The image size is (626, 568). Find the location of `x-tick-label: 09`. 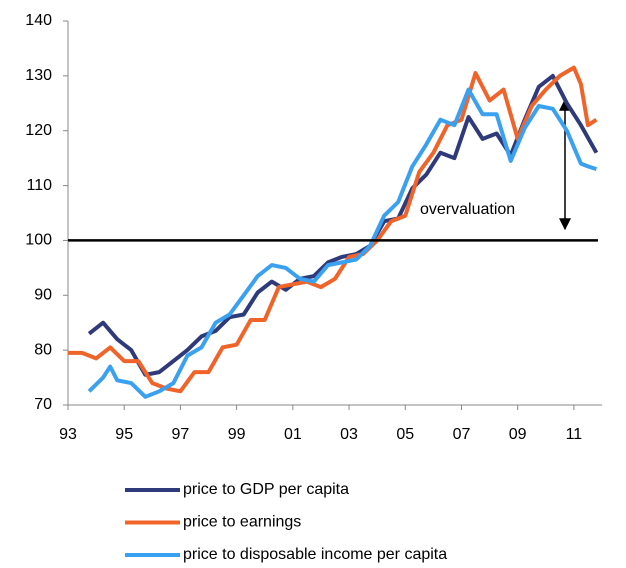

x-tick-label: 09 is located at coordinates (518, 434).